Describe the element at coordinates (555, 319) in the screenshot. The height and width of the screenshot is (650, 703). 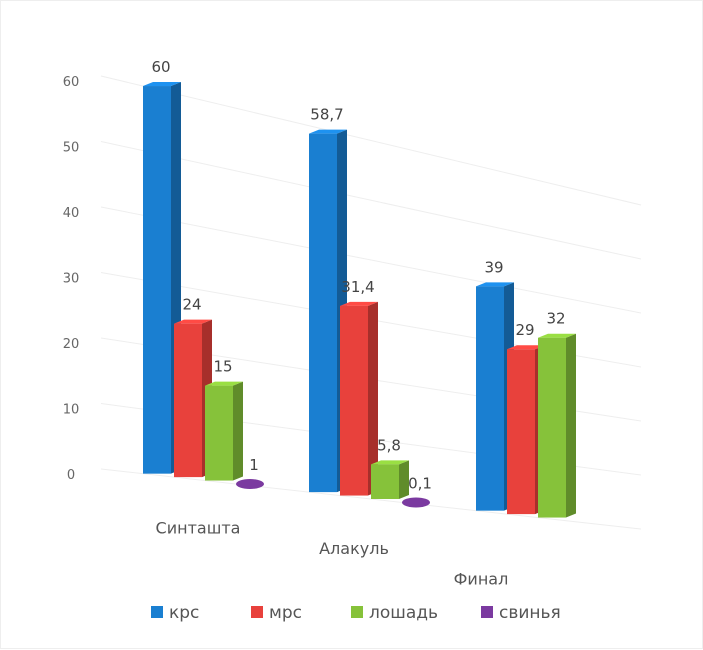
I see `data-label-лошадь-2: 32` at that location.